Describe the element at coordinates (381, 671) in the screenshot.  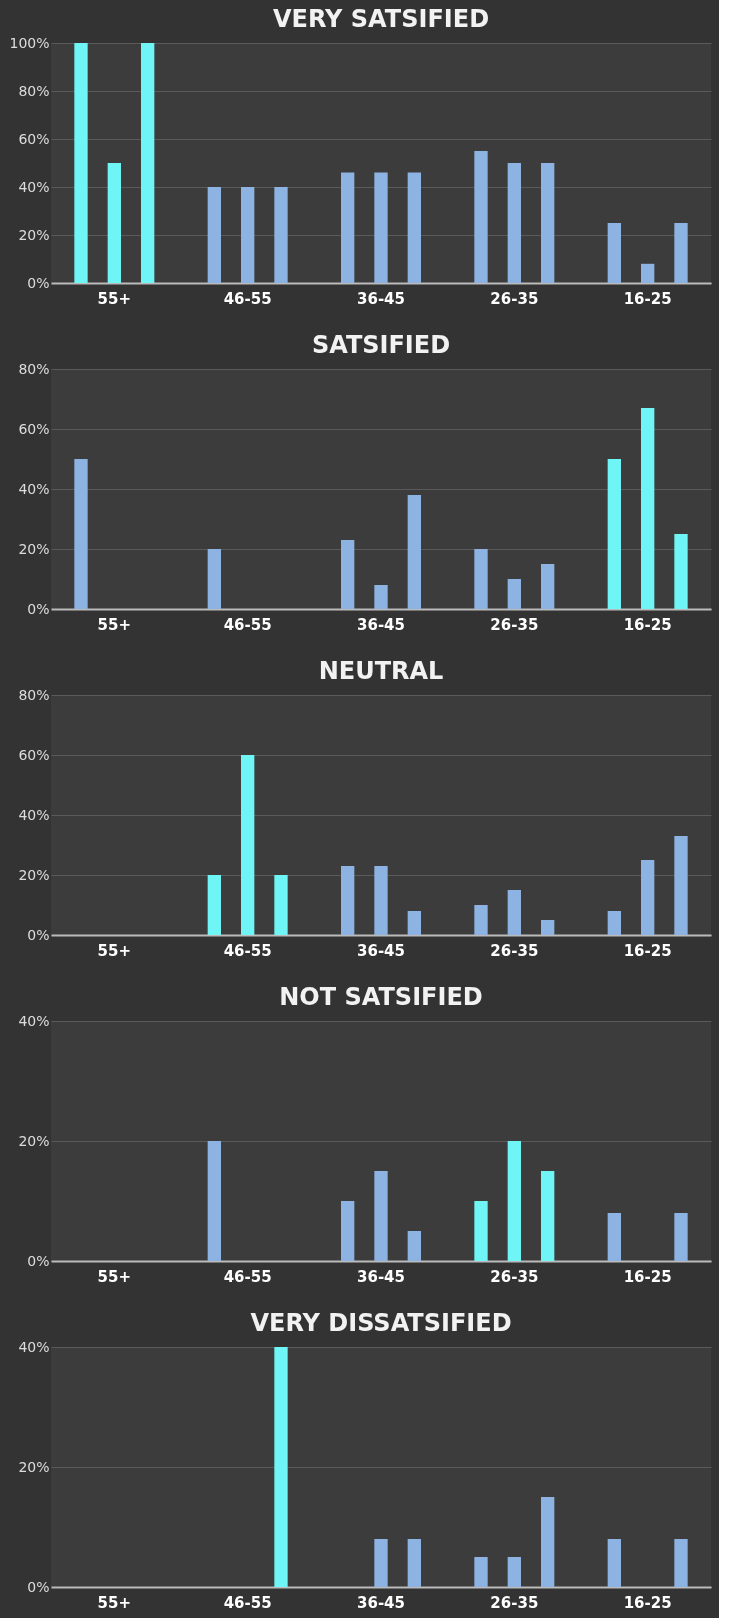
I see `chart-title: NEUTRAL` at that location.